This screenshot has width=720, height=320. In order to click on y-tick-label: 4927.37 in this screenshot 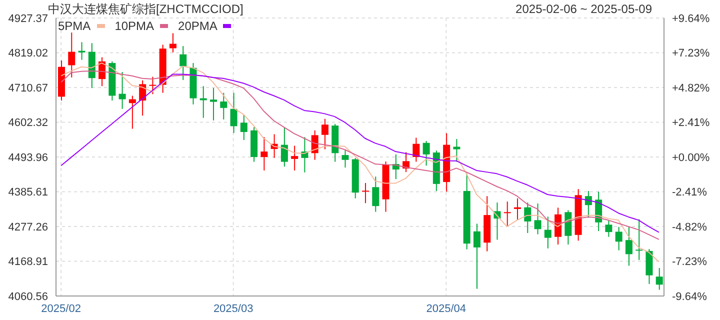, I will do `click(28, 18)`.